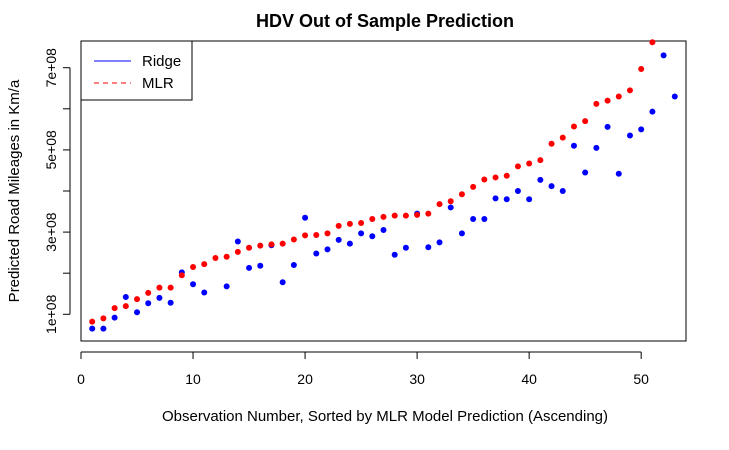 This screenshot has height=450, width=729. I want to click on y-tick-label: 1e+08, so click(51, 314).